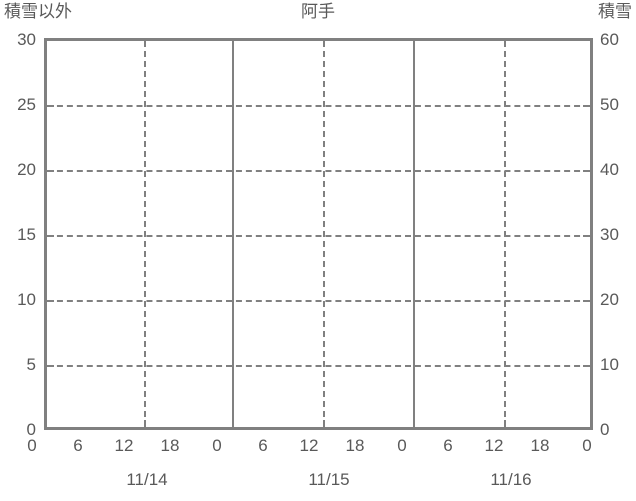  What do you see at coordinates (217, 445) in the screenshot?
I see `x-tick-hour-4: 0` at bounding box center [217, 445].